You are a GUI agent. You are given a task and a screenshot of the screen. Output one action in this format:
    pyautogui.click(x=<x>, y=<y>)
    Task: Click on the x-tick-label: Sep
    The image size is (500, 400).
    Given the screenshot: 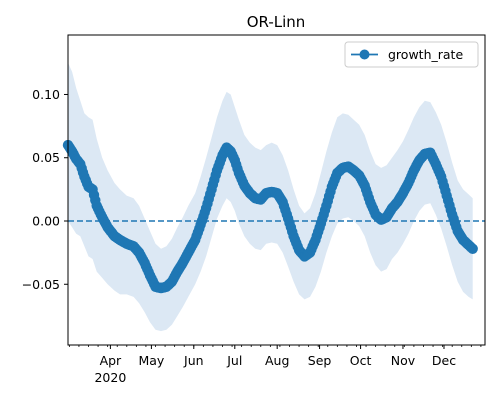 What is the action you would take?
    pyautogui.click(x=320, y=360)
    